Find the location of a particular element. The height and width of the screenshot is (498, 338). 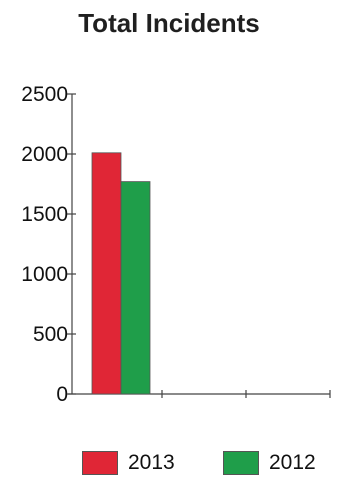

bar-2013 is located at coordinates (106, 273).